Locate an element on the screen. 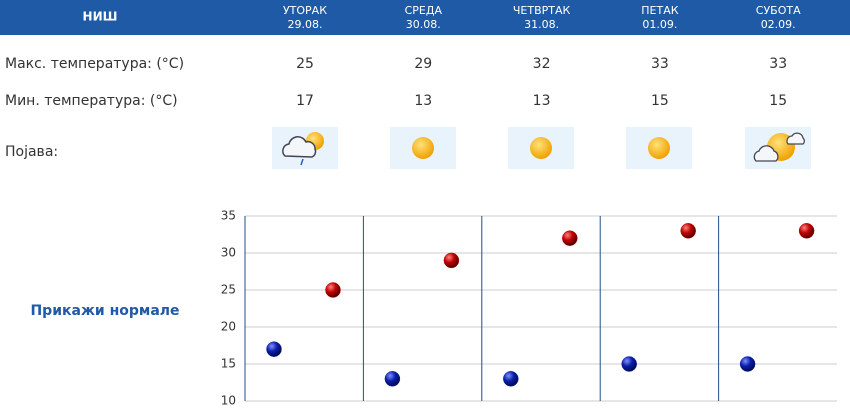 The height and width of the screenshot is (413, 850). day-date: 02.09. is located at coordinates (778, 24).